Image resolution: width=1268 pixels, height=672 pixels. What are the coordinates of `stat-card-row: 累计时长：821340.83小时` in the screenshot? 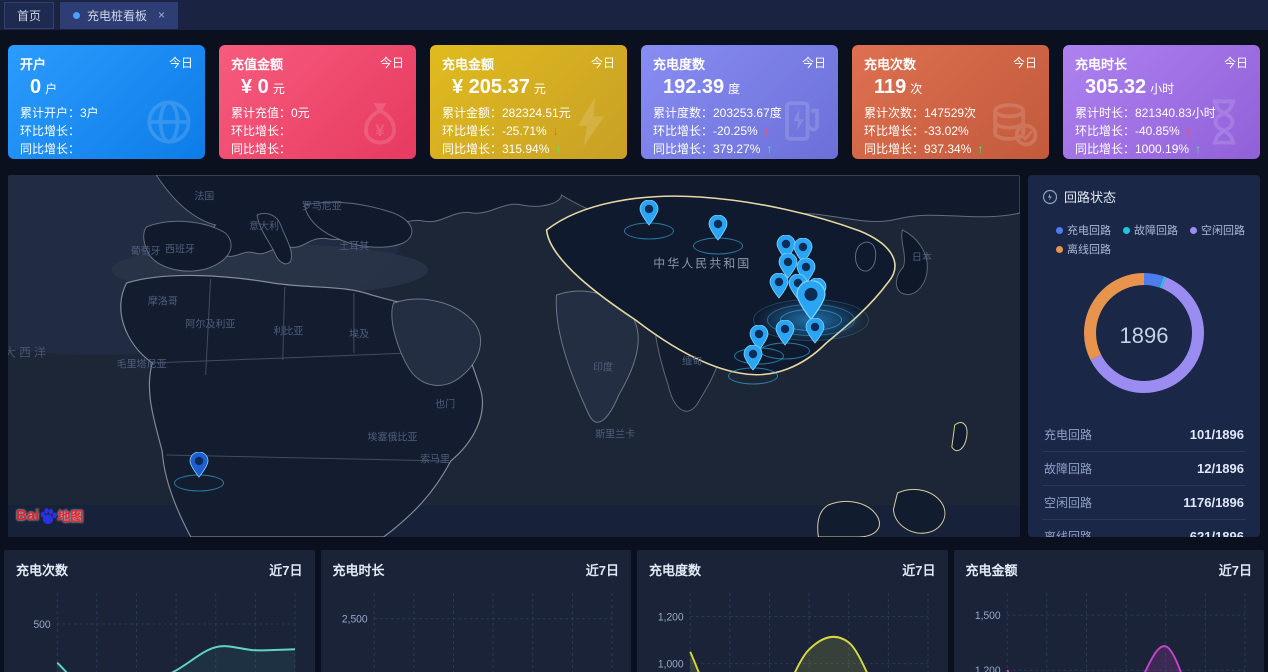 It's located at (1145, 113).